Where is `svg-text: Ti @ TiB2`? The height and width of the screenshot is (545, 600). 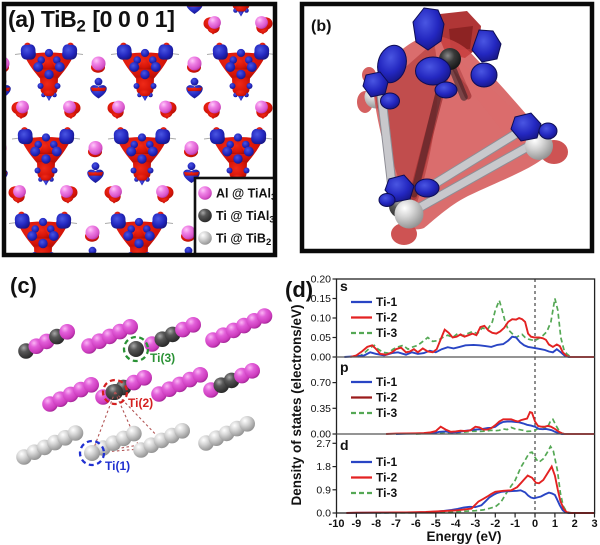 svg-text: Ti @ TiB2 is located at coordinates (243, 240).